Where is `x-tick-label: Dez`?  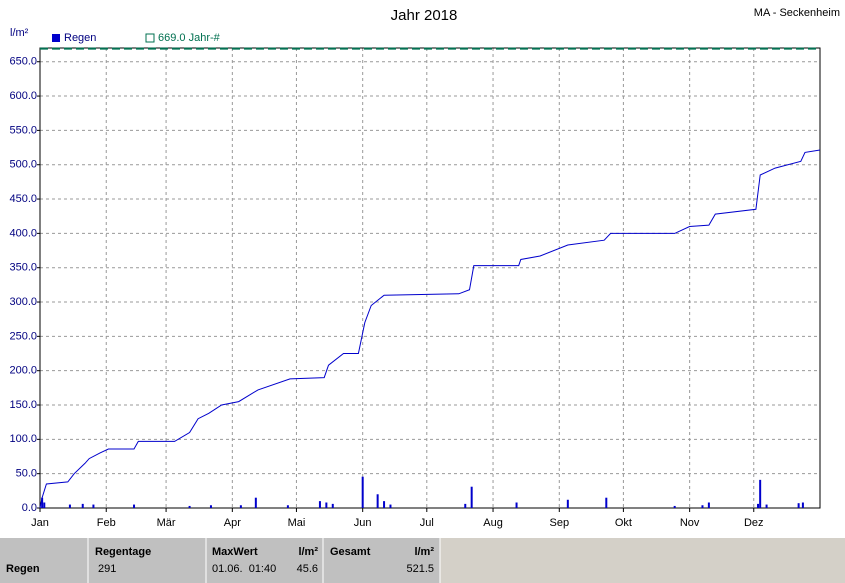
x-tick-label: Dez is located at coordinates (754, 523).